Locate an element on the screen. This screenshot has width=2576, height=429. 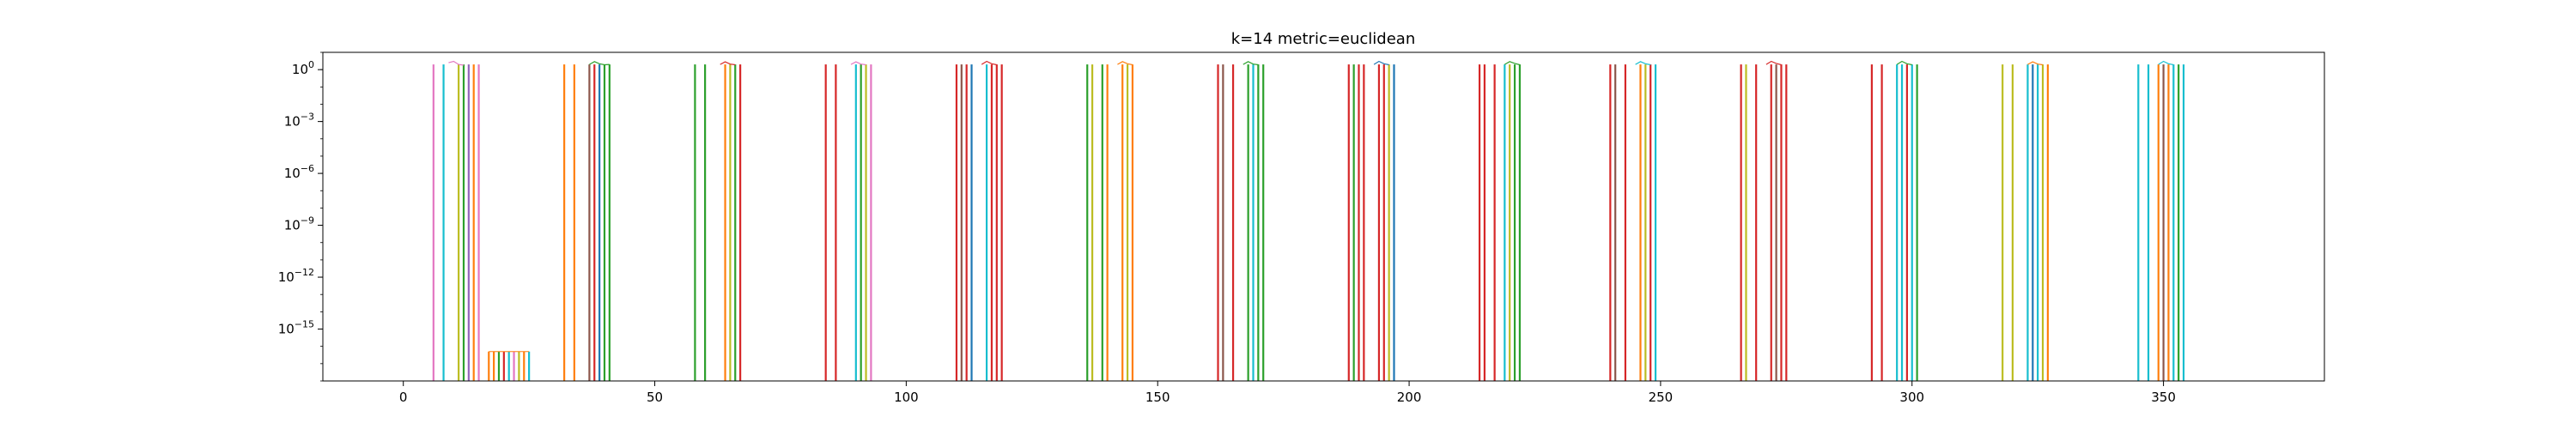
y-axis: 10⁰ 10⁻³ 10⁻⁶ 10⁻⁹ 10⁻¹² 10⁻¹⁵ is located at coordinates (301, 216).